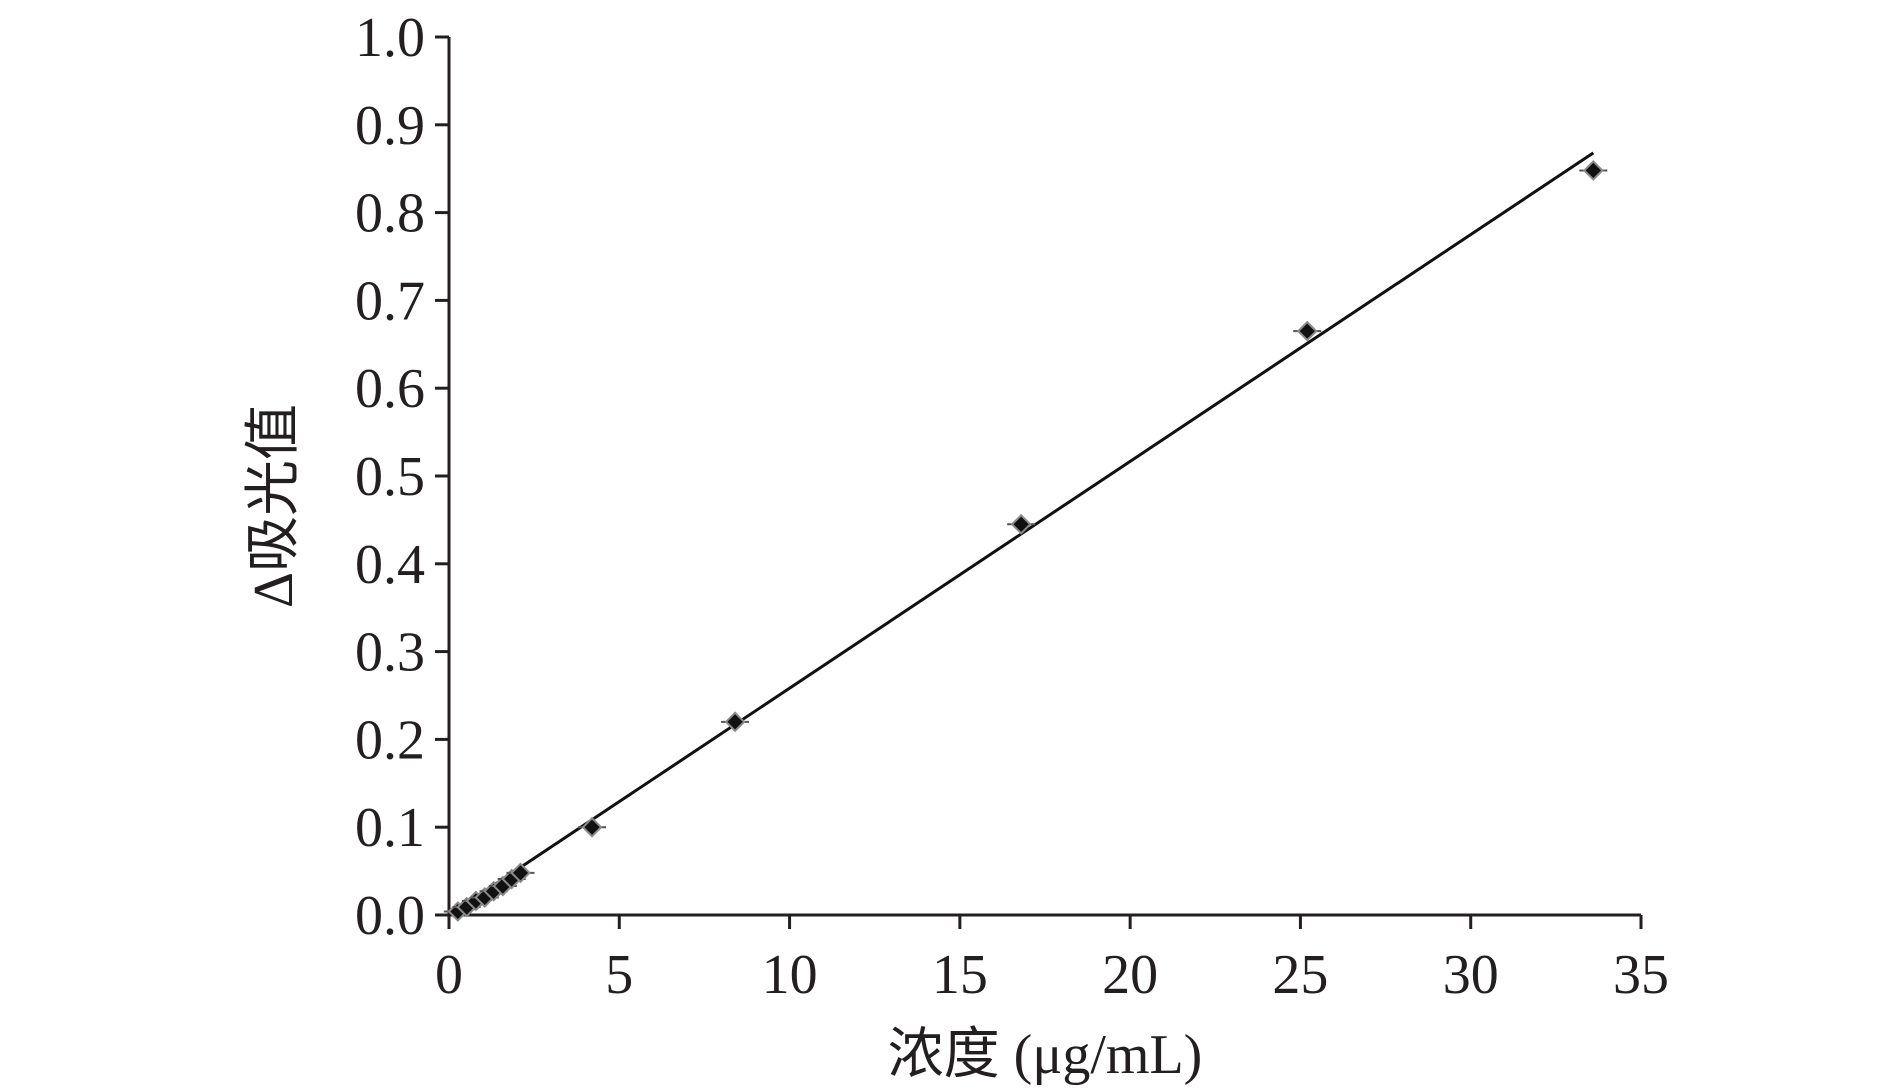 This screenshot has height=1092, width=1890. I want to click on y-tick-label: 1.0, so click(390, 38).